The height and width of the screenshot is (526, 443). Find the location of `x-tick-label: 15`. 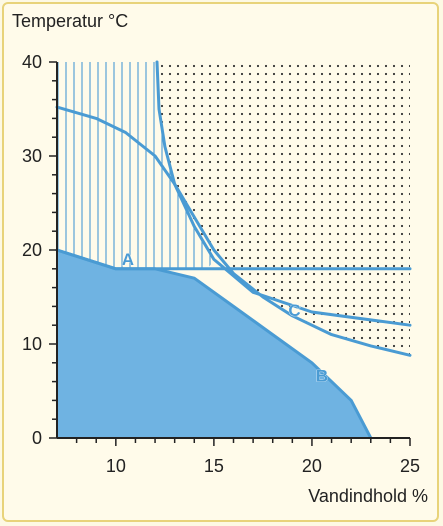

x-tick-label: 15 is located at coordinates (214, 466).